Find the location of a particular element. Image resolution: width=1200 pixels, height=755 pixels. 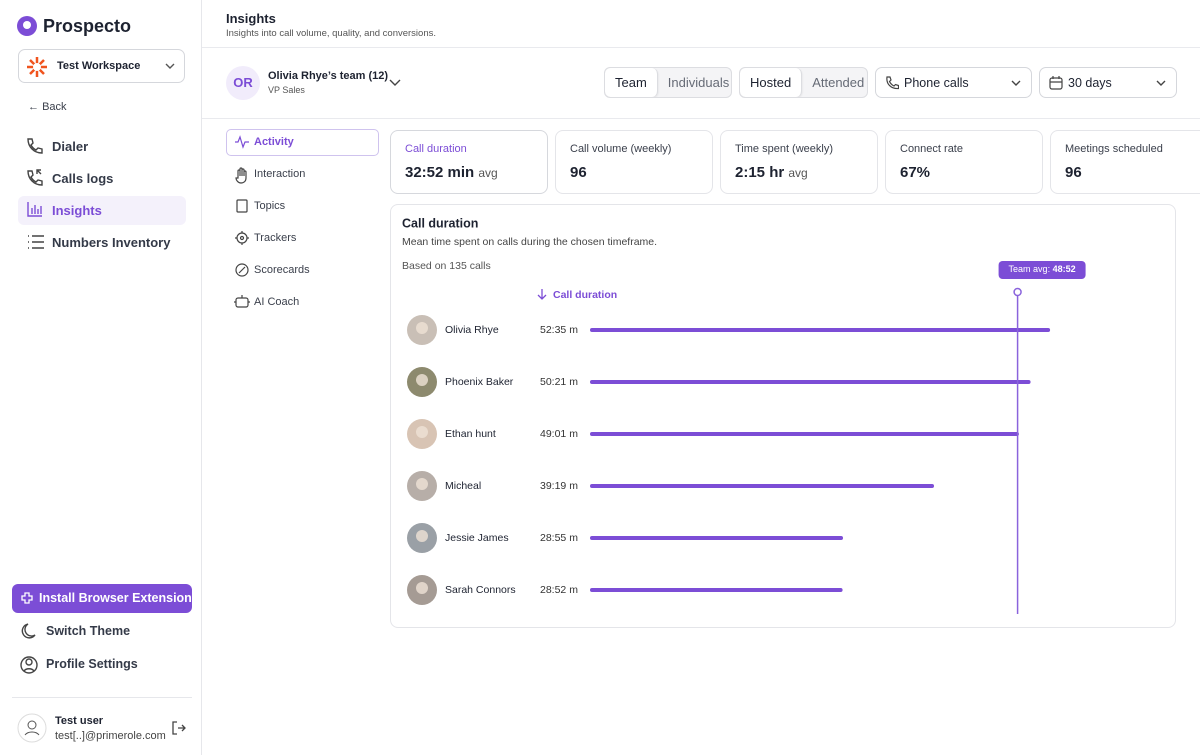

tab: Activity is located at coordinates (274, 142).